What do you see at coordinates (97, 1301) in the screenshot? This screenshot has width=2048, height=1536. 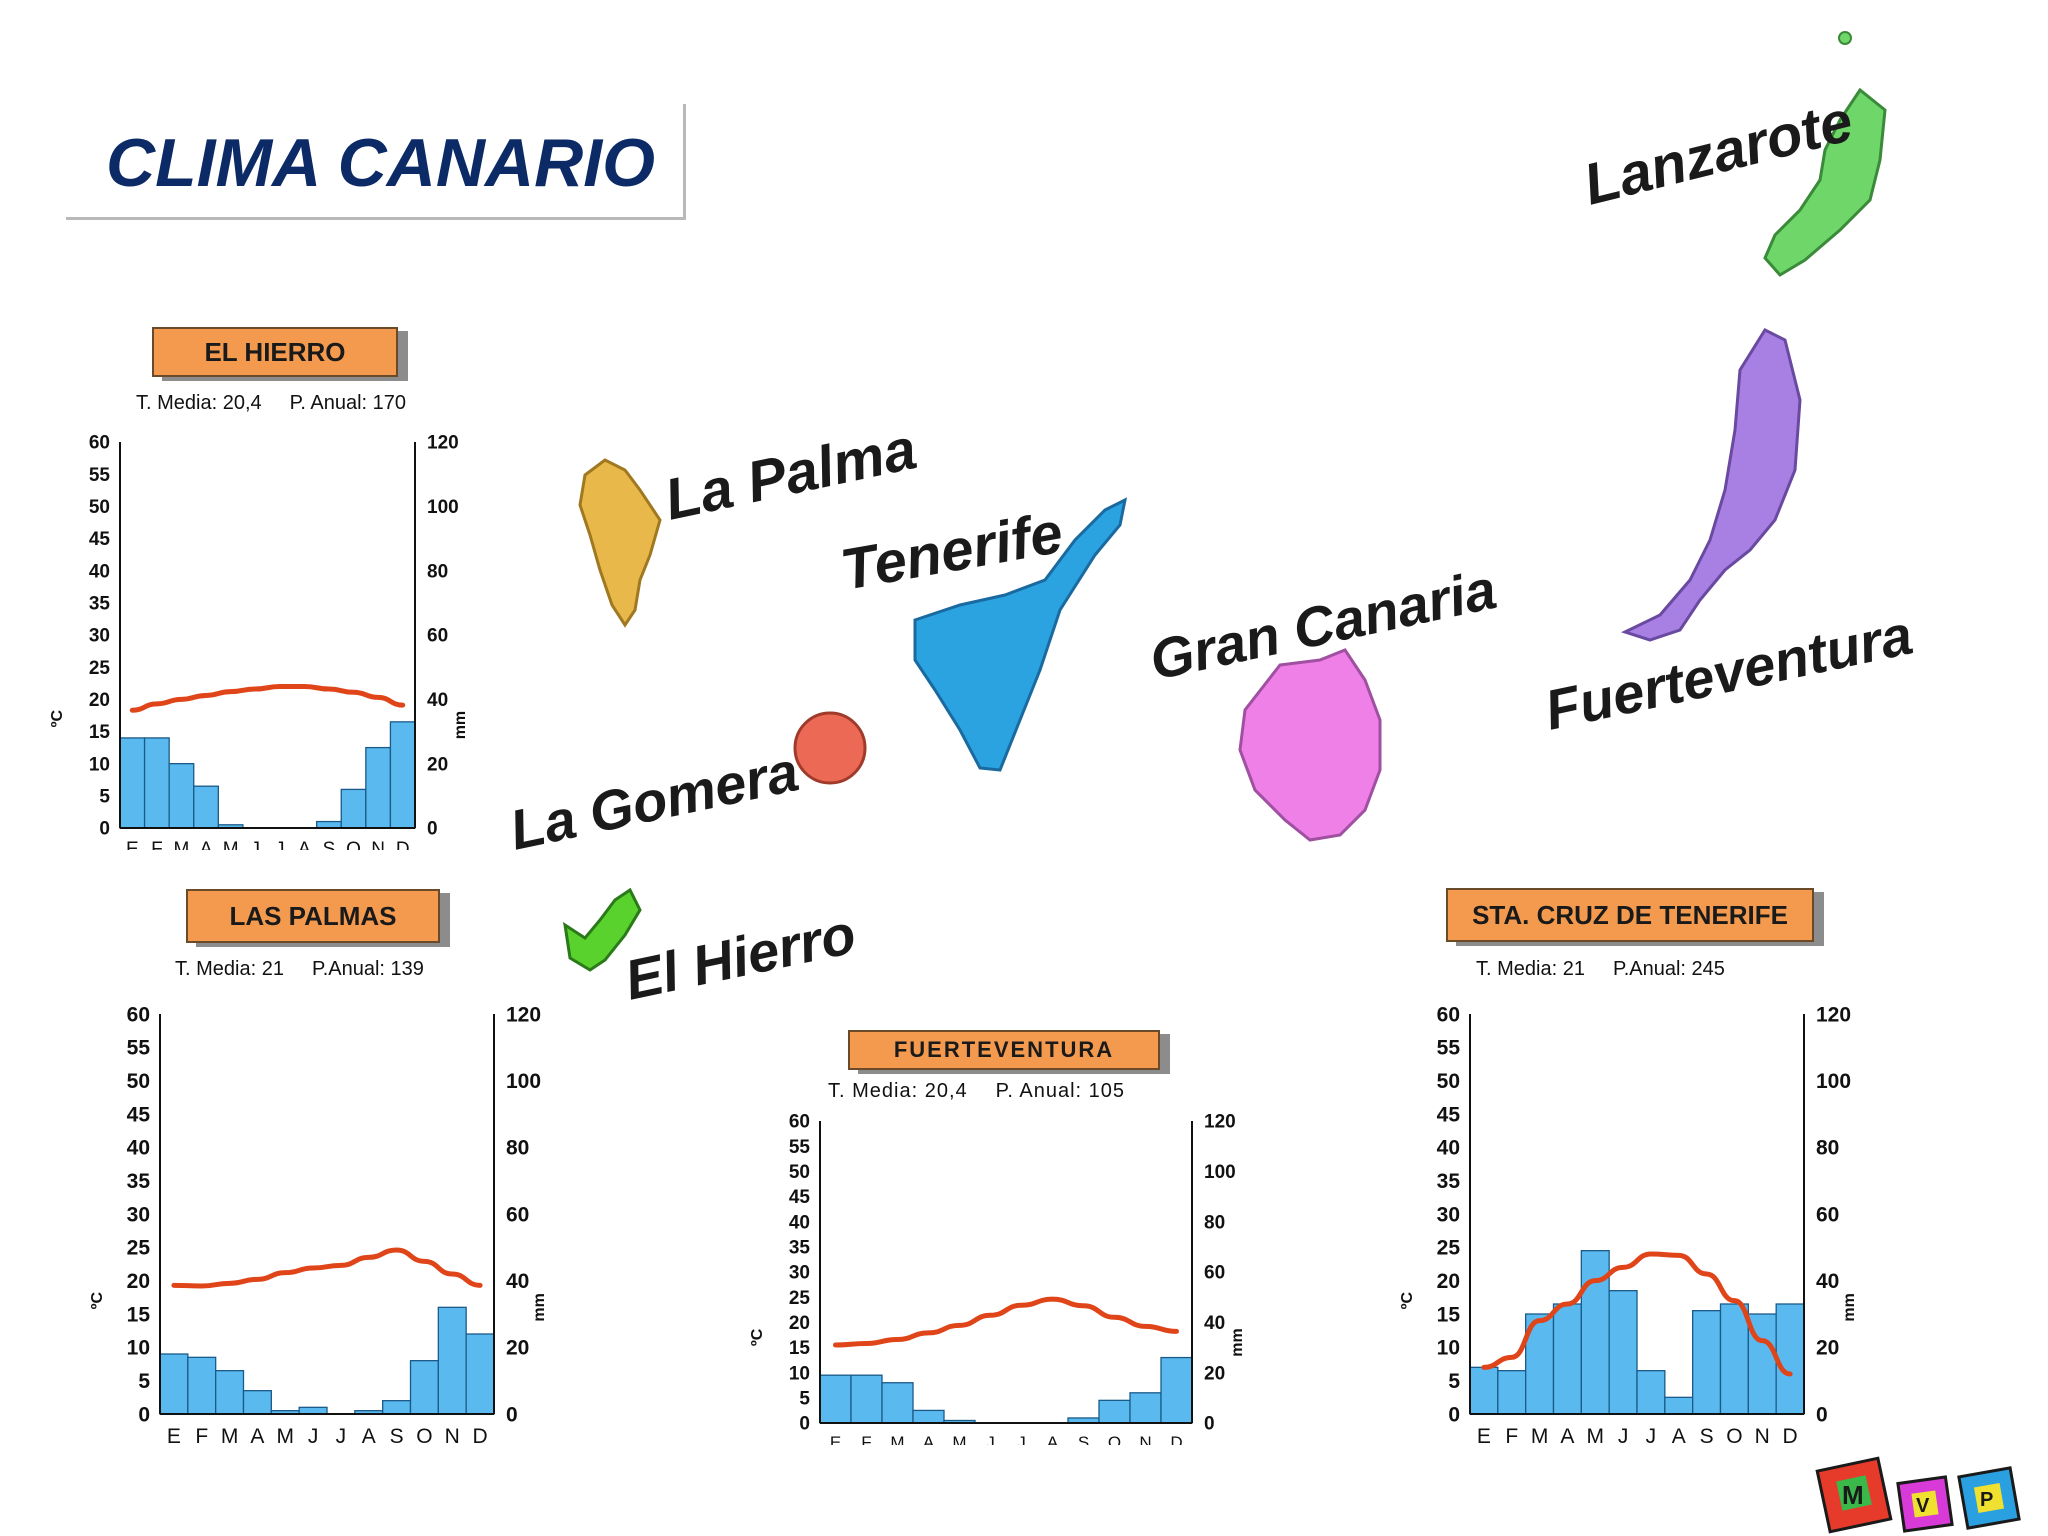 I see `y-left-unit-label: ºC` at bounding box center [97, 1301].